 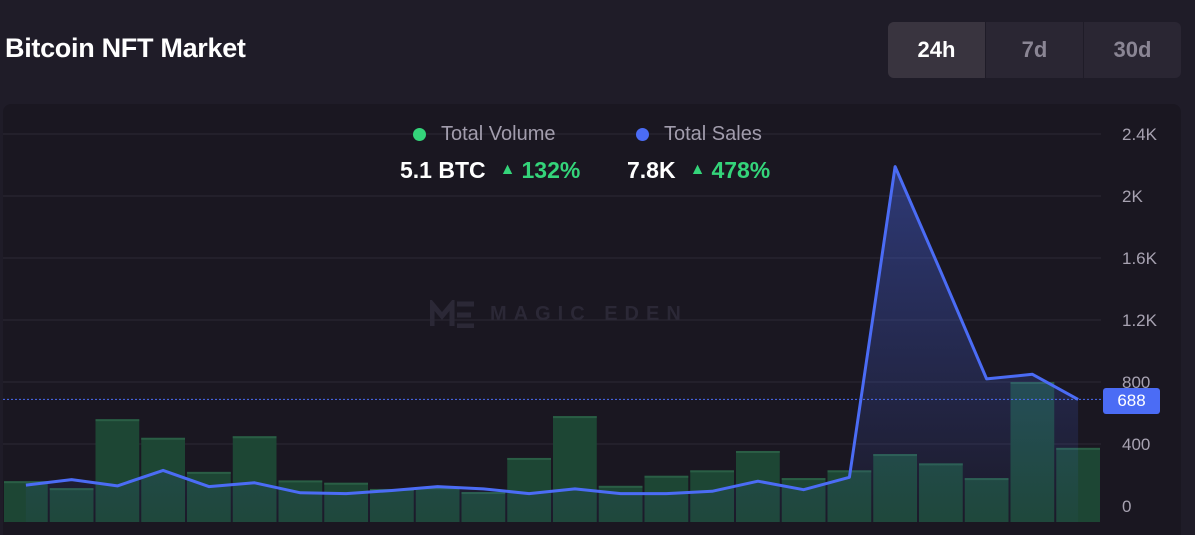 What do you see at coordinates (1140, 258) in the screenshot?
I see `y-tick-label: 1.6K` at bounding box center [1140, 258].